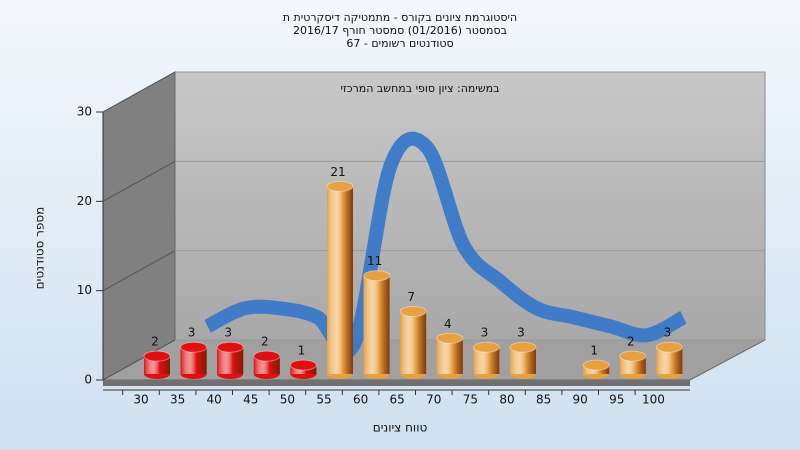 This screenshot has width=800, height=450. Describe the element at coordinates (84, 290) in the screenshot. I see `y-tick-label: 10` at that location.